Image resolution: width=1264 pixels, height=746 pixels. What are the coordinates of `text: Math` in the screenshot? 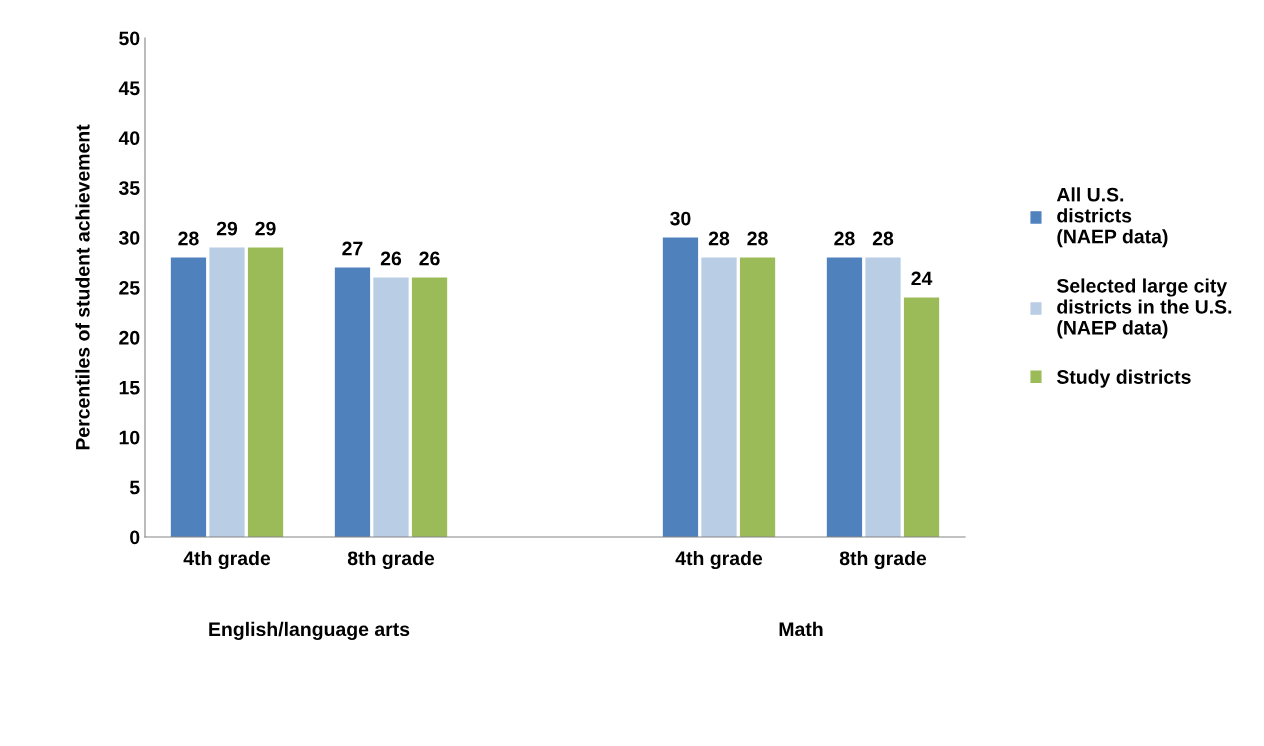 It's located at (801, 629).